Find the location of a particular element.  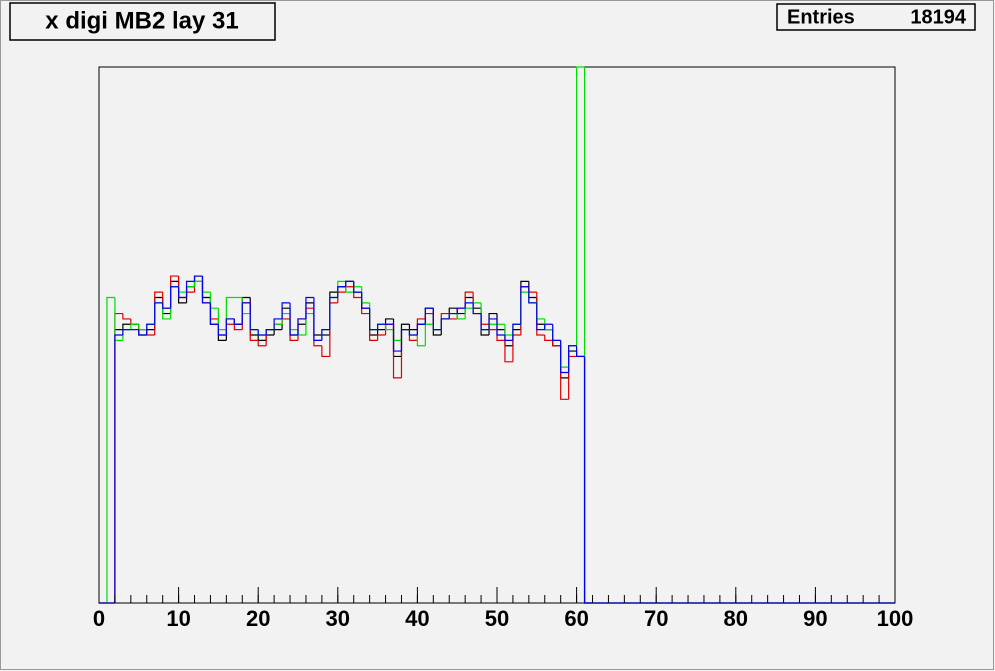

x-tick-label: 0 is located at coordinates (99, 618).